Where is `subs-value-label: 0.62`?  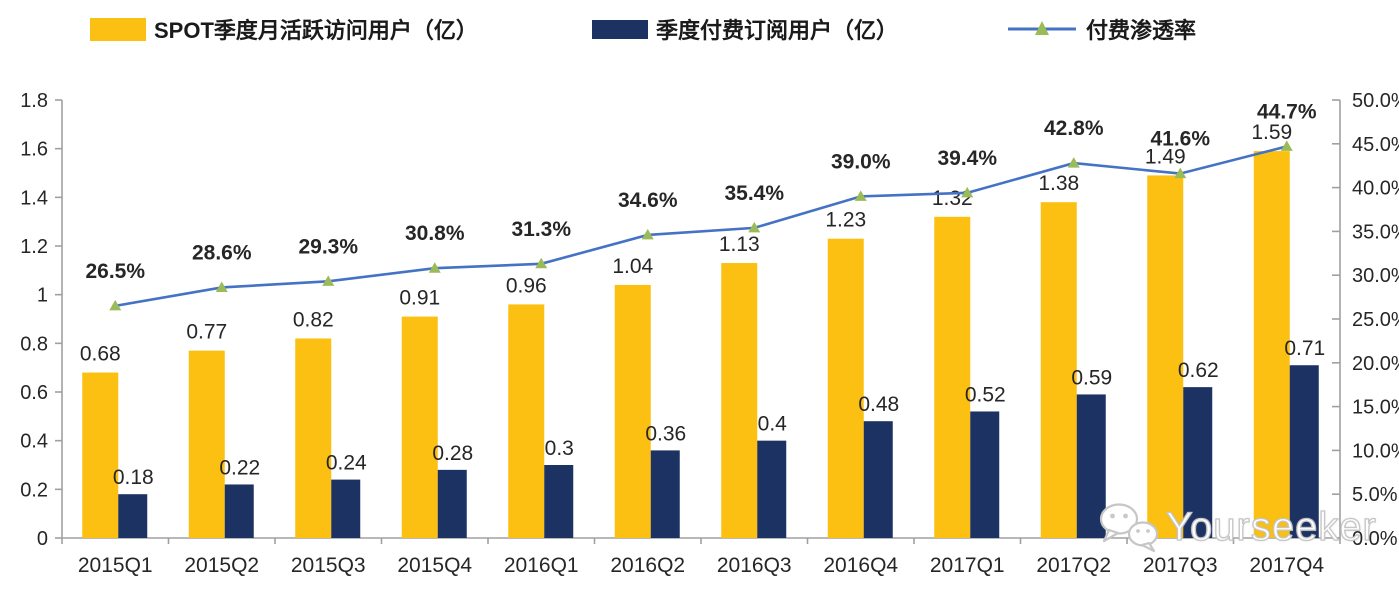
subs-value-label: 0.62 is located at coordinates (1198, 370).